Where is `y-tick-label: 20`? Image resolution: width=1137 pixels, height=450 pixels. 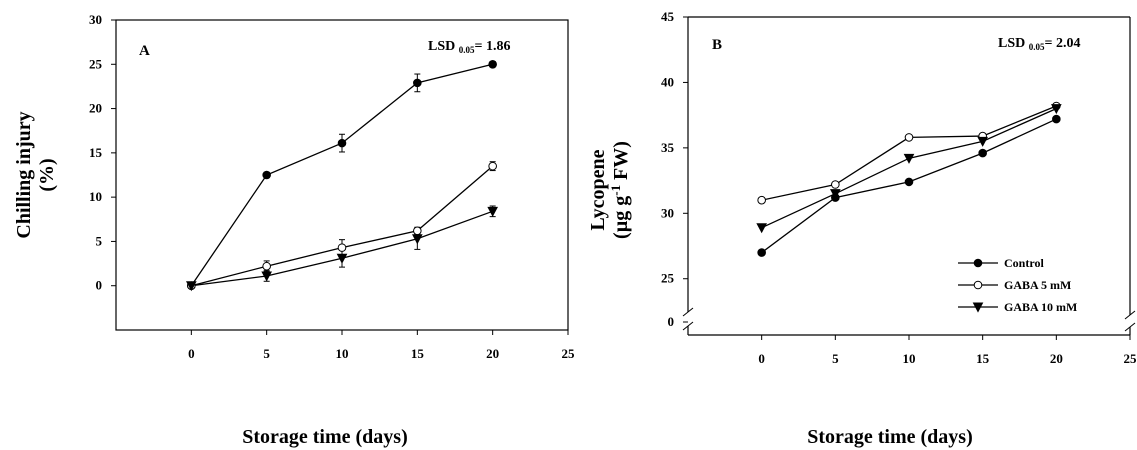 y-tick-label: 20 is located at coordinates (95, 108).